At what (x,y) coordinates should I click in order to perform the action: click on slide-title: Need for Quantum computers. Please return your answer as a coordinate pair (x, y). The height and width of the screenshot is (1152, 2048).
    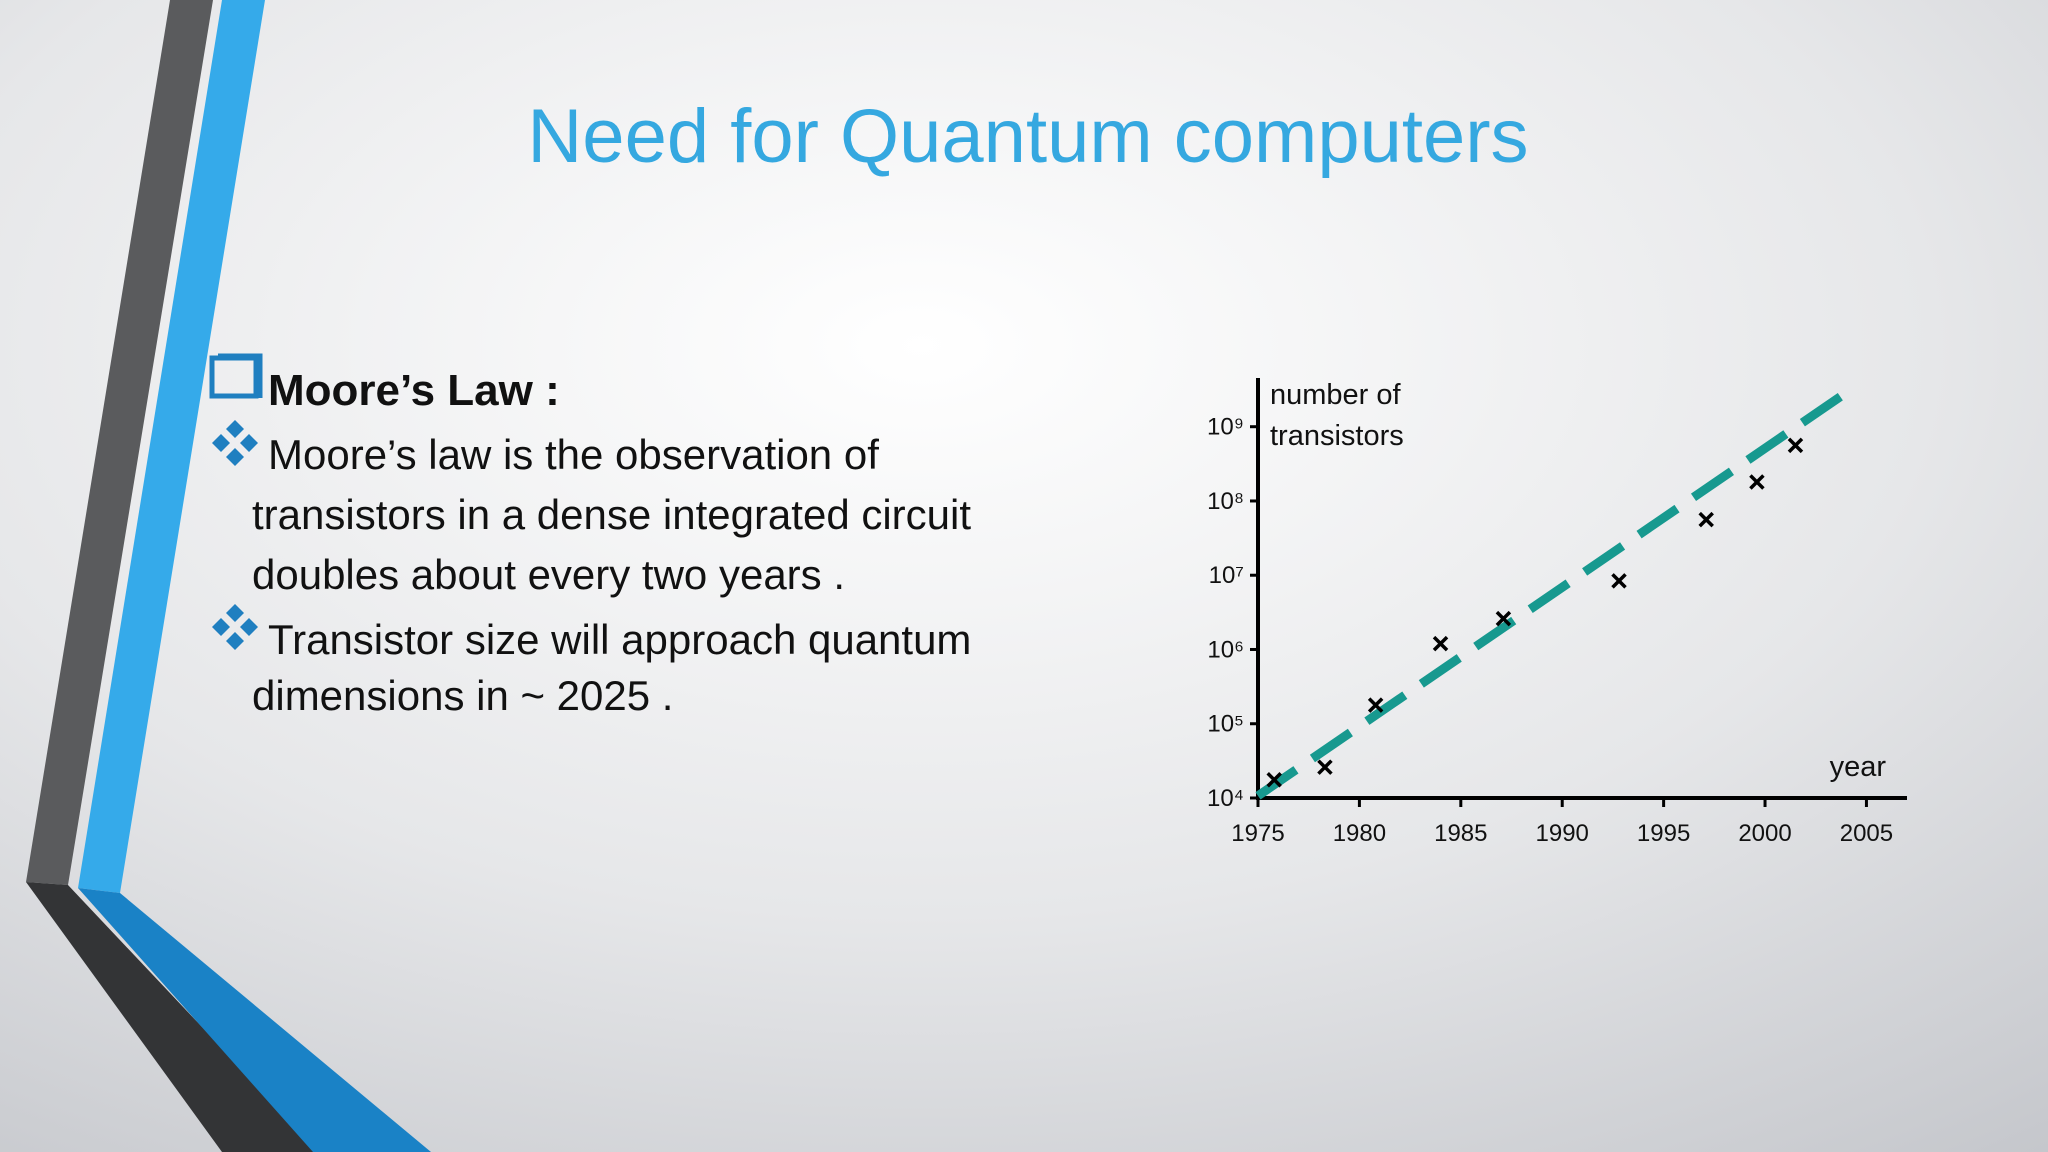
    Looking at the image, I should click on (1027, 136).